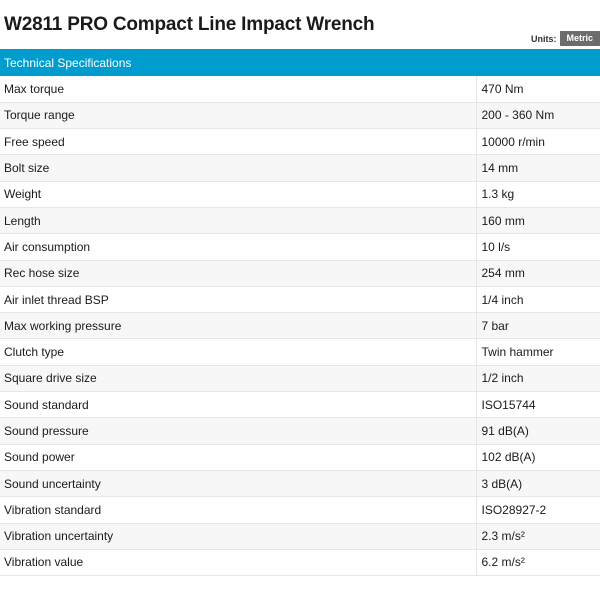 The image size is (600, 600). I want to click on spec-row: Vibration standard ISO28927-2, so click(300, 510).